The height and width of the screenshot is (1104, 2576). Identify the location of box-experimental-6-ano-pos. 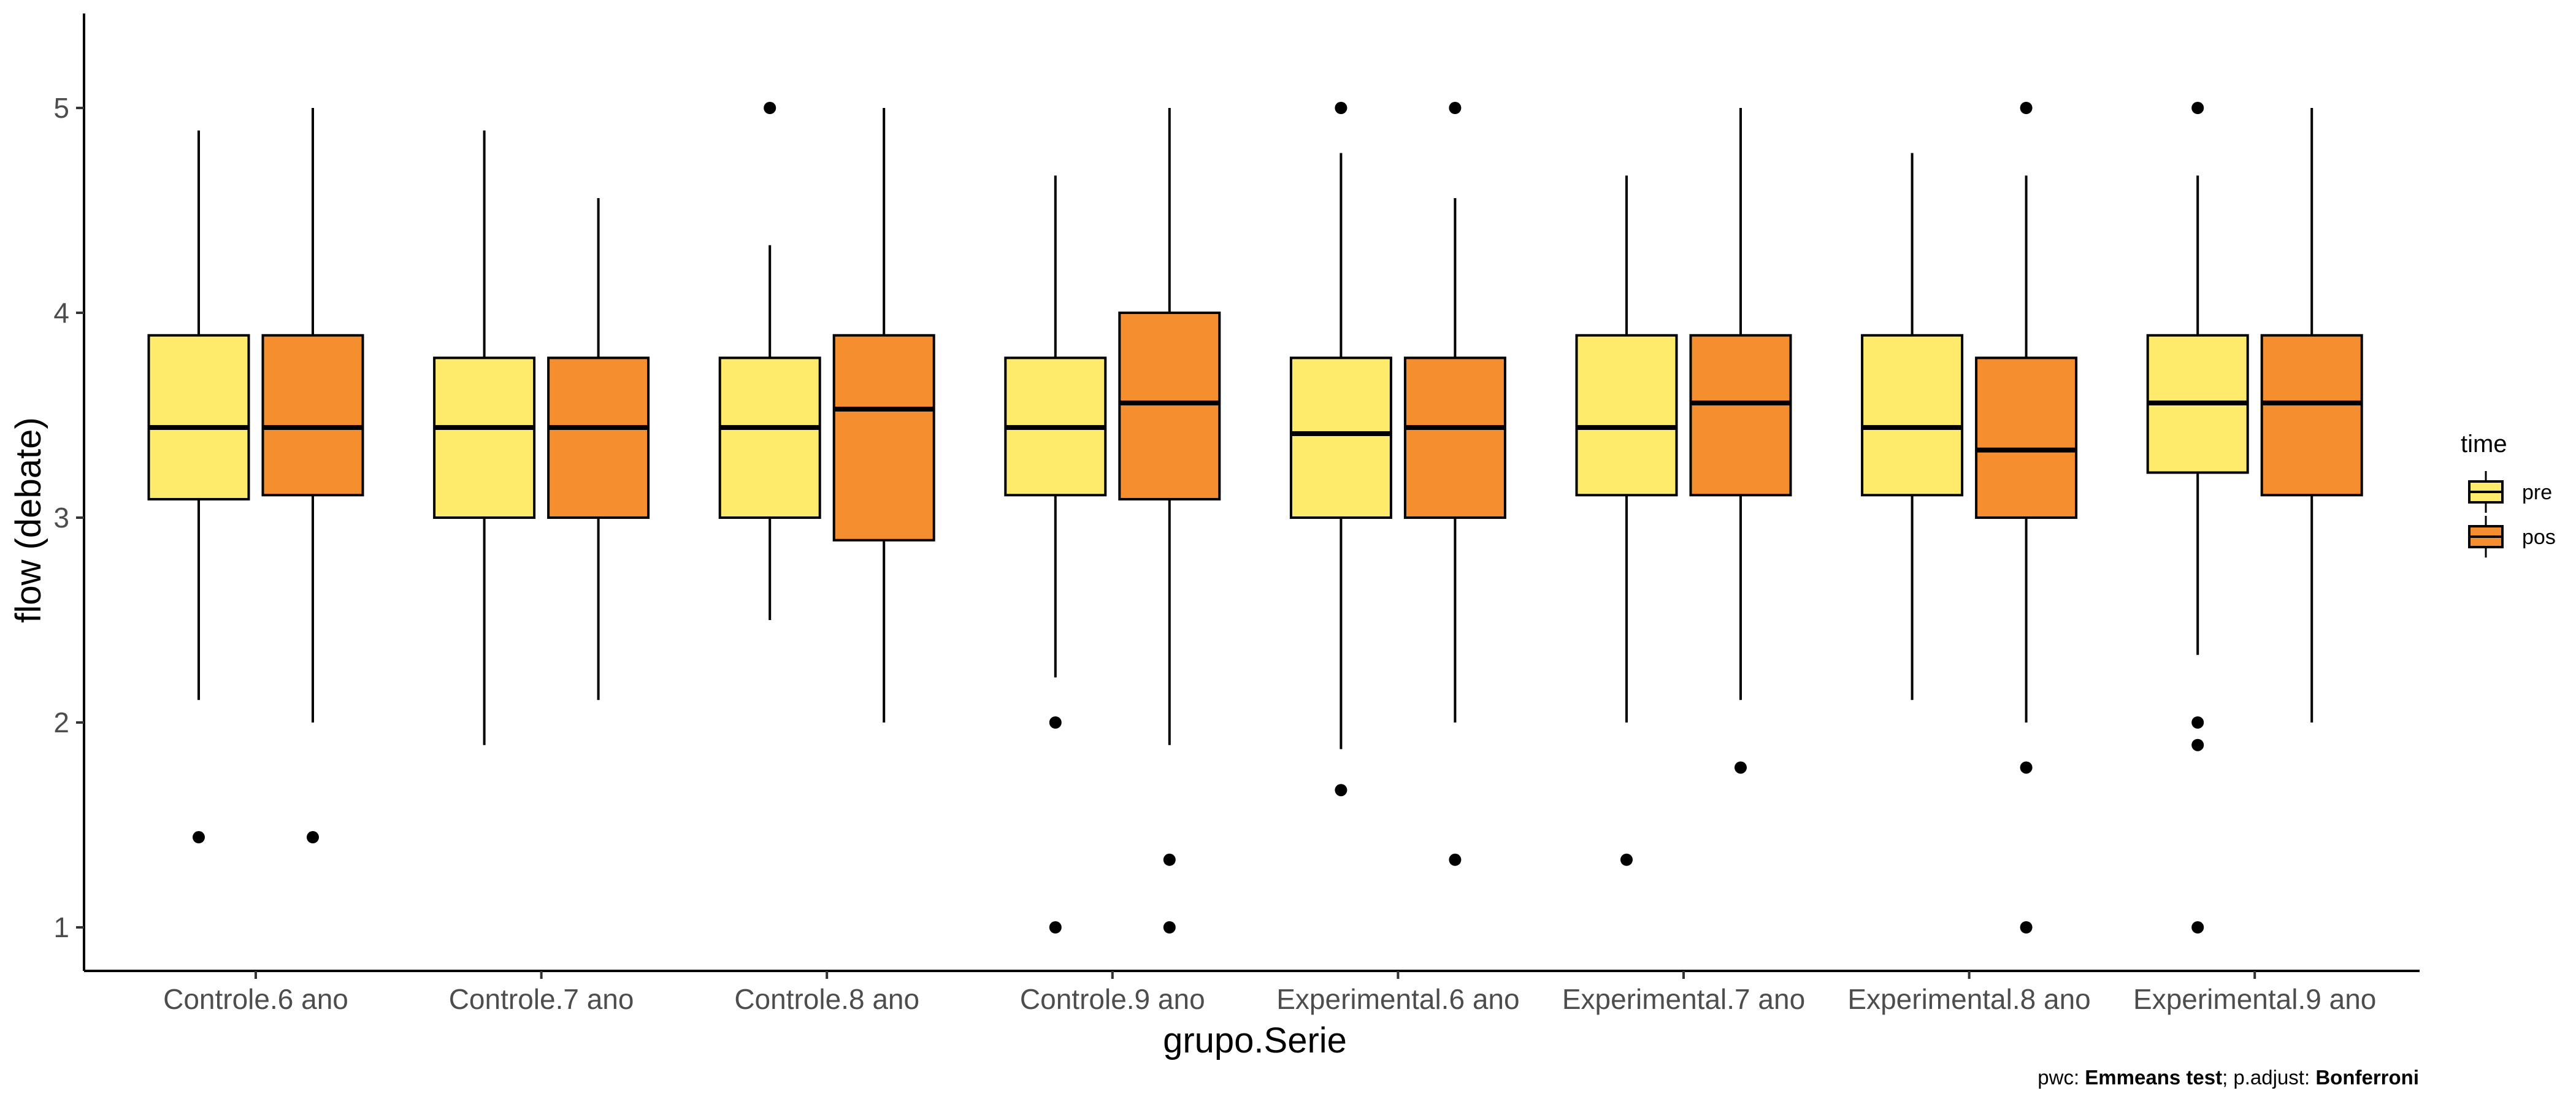
(1454, 484).